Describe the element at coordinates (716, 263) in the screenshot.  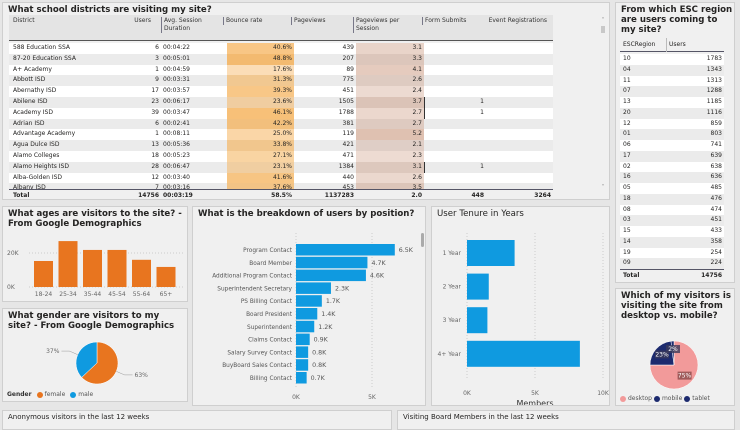
I see `esc-users: 224` at that location.